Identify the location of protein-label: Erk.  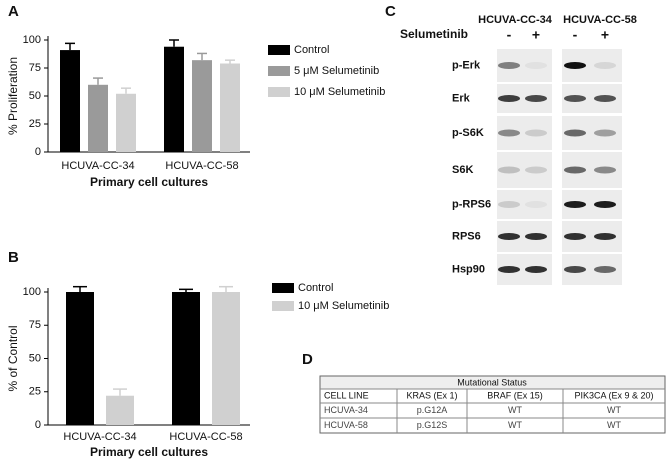
(461, 98).